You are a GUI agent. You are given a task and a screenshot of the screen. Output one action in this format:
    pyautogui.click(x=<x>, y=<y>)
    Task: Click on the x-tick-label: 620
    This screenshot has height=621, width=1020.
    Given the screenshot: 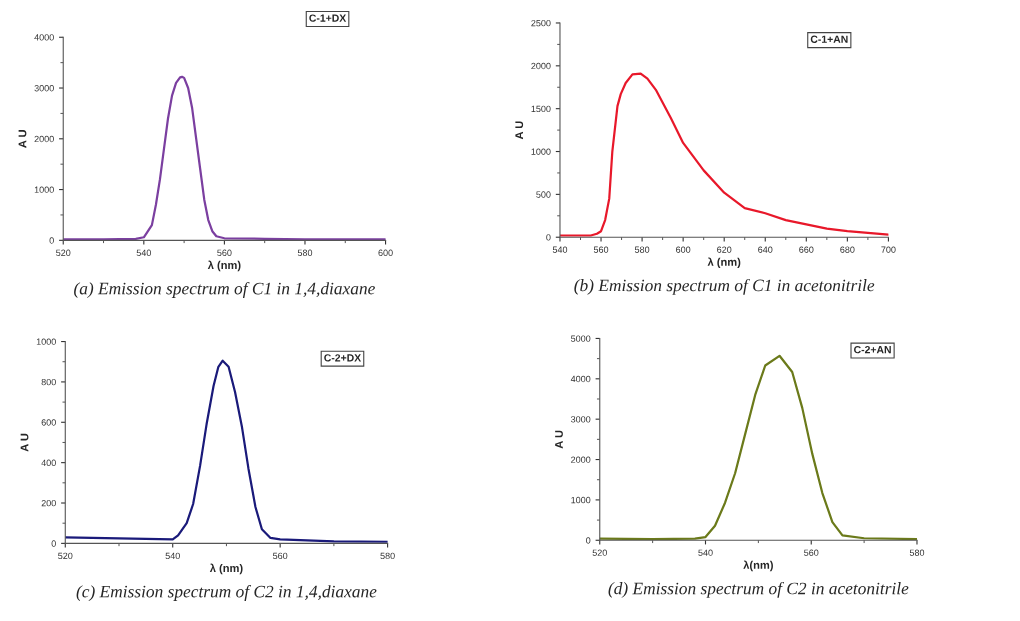 What is the action you would take?
    pyautogui.click(x=724, y=249)
    